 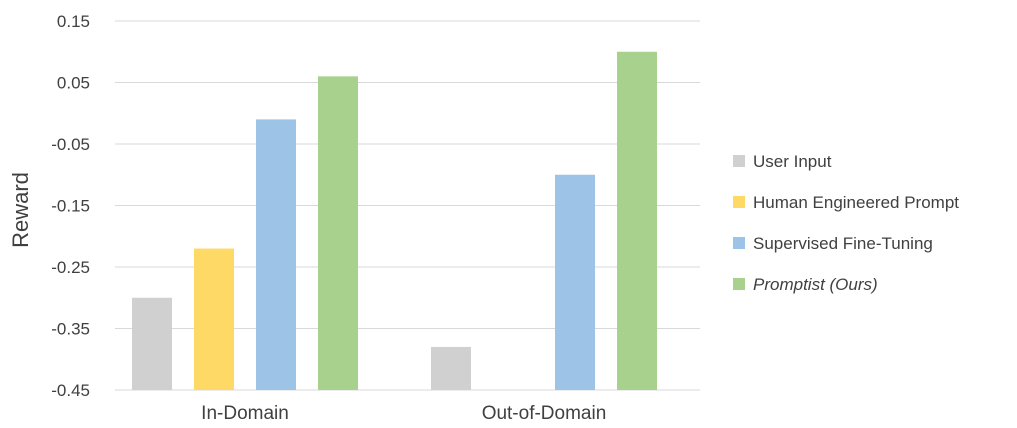 I want to click on y-tick-label: -0.25, so click(x=70, y=267).